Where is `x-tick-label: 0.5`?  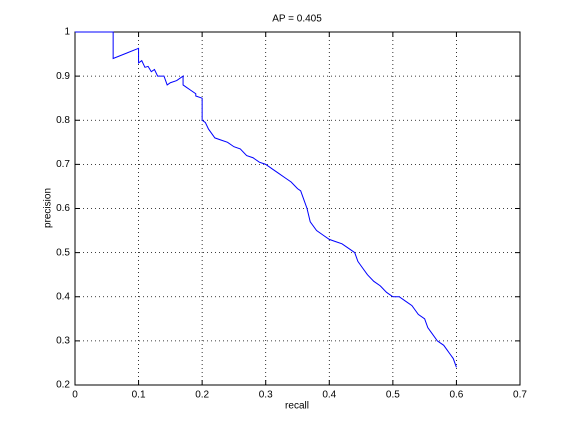 x-tick-label: 0.5 is located at coordinates (393, 395).